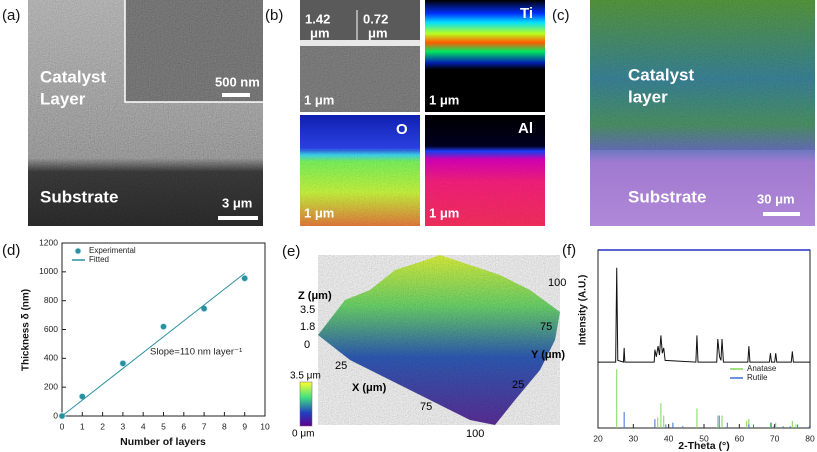 The height and width of the screenshot is (452, 817). Describe the element at coordinates (99, 259) in the screenshot. I see `legend-label: Fitted` at that location.